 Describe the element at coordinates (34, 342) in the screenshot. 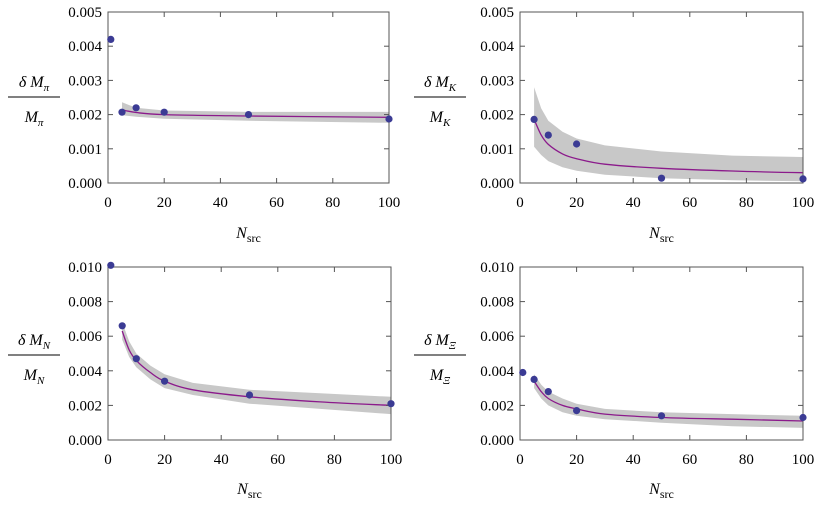

I see `y-label-numerator: δ MN` at that location.